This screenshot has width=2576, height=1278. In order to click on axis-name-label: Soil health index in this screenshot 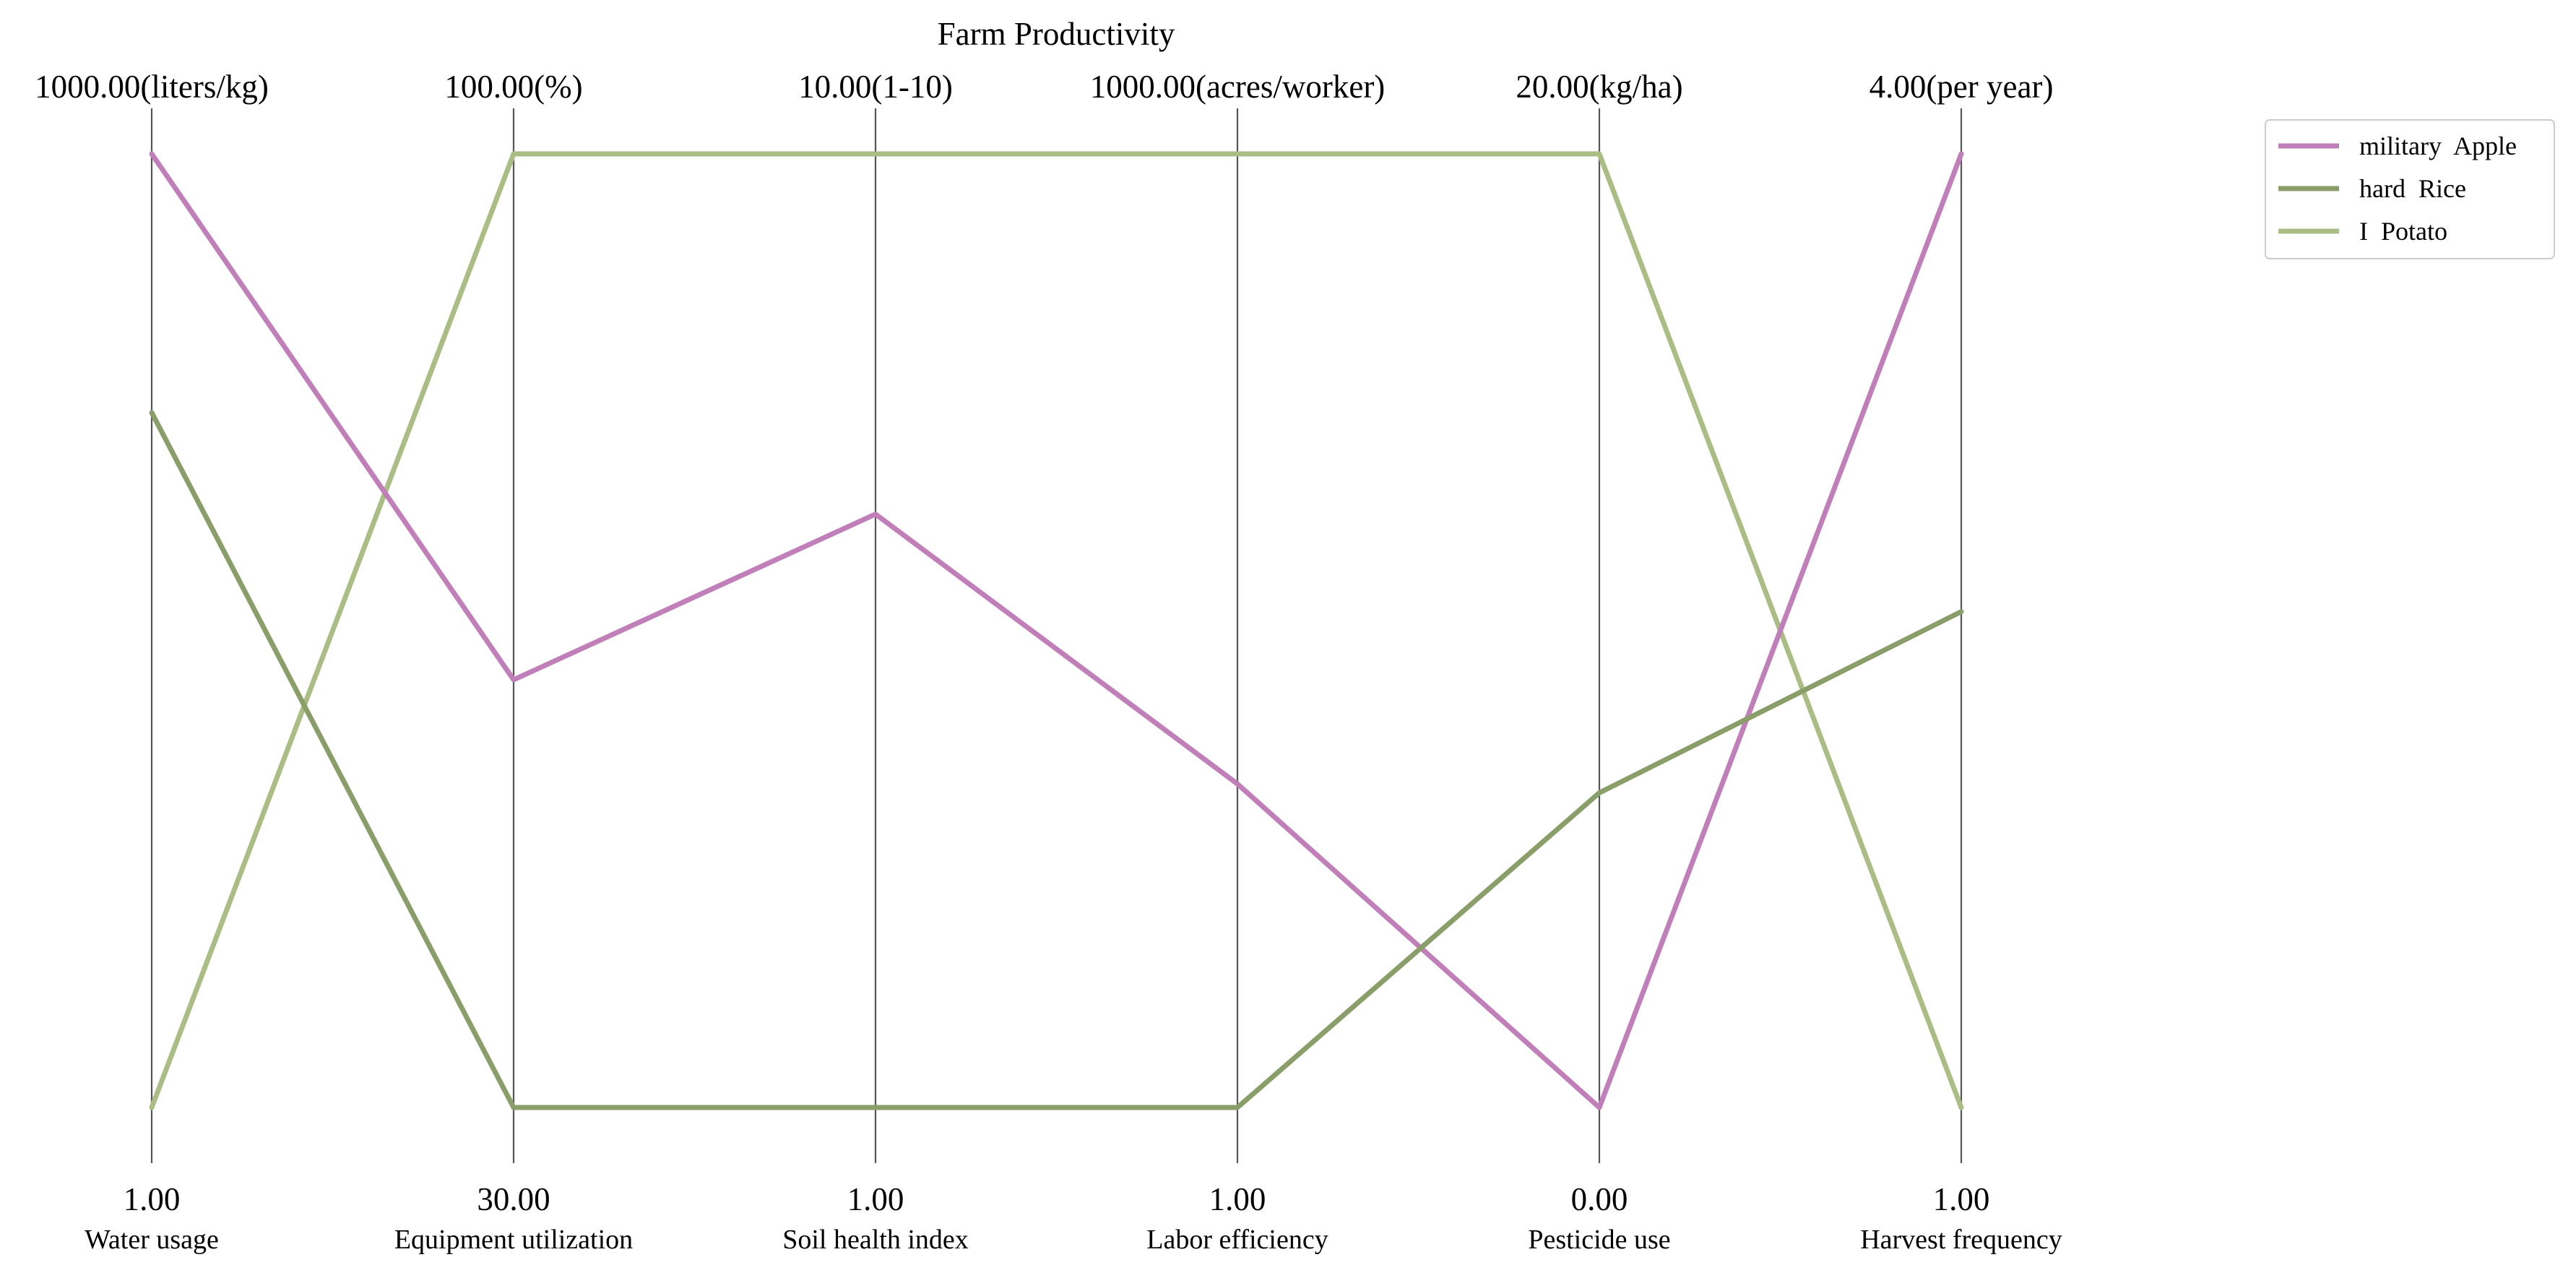, I will do `click(876, 1240)`.